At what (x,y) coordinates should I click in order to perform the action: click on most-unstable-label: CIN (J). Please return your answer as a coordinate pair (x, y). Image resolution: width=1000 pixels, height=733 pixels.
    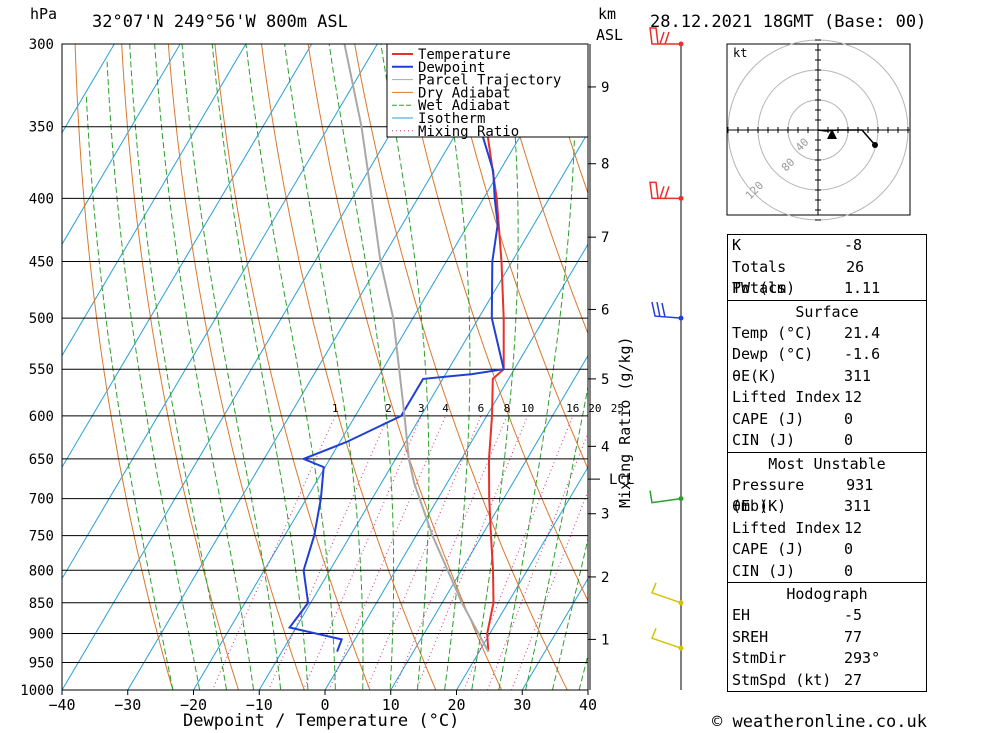
    Looking at the image, I should click on (764, 570).